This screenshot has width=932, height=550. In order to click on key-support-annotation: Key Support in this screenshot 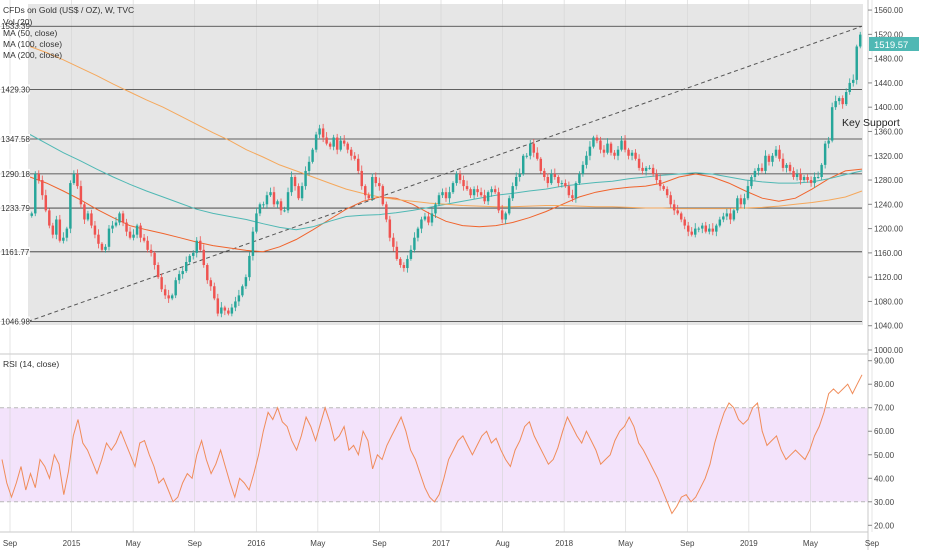, I will do `click(871, 123)`.